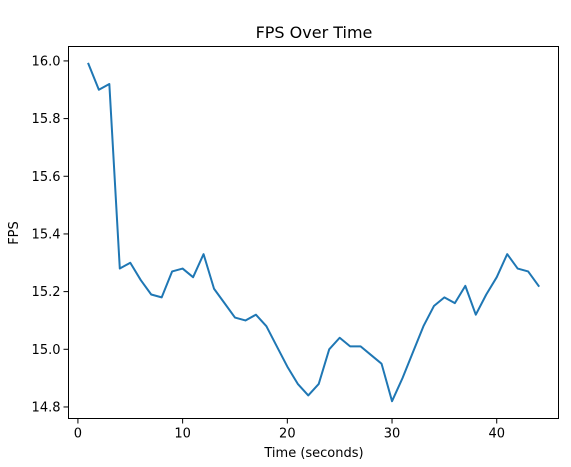 The height and width of the screenshot is (467, 571). Describe the element at coordinates (46, 177) in the screenshot. I see `y-tick-label: 15.6` at that location.